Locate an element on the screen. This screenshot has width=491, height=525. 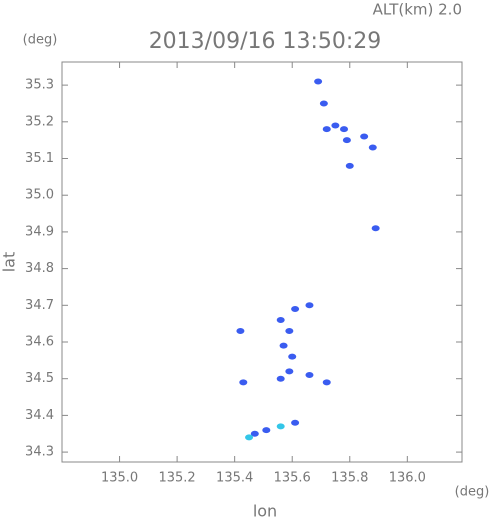
y-tick-label: 34.8 is located at coordinates (39, 268).